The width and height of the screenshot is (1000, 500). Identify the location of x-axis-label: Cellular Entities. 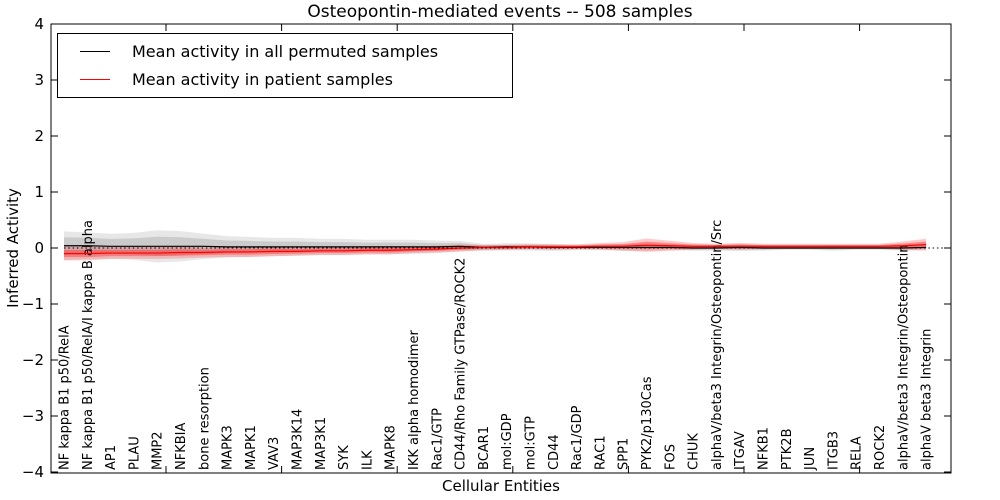
(501, 486).